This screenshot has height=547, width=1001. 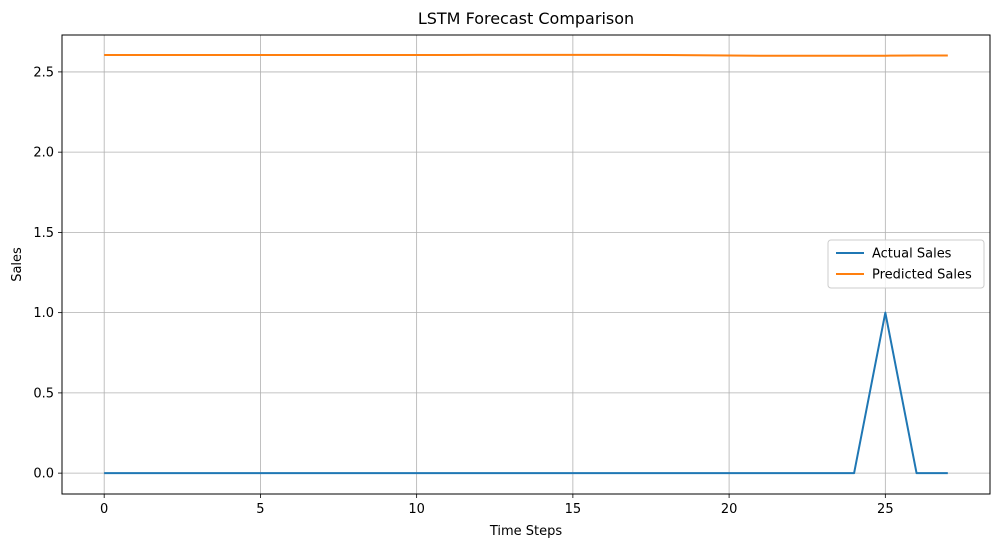 I want to click on y-tick-label: 2.0, so click(x=43, y=153).